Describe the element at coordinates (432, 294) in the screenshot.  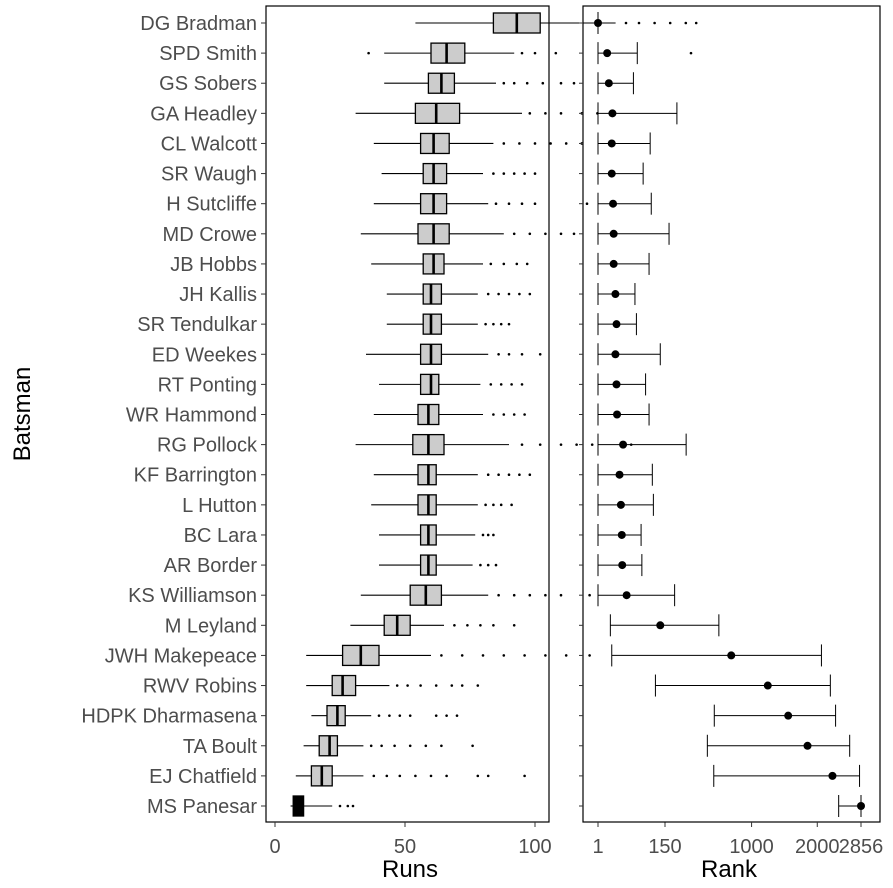
I see `box` at that location.